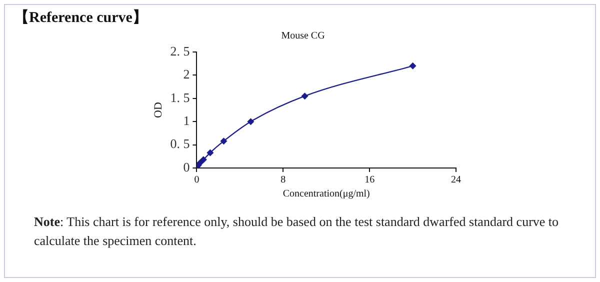  What do you see at coordinates (180, 50) in the screenshot?
I see `y-tick-label: 2. 5` at bounding box center [180, 50].